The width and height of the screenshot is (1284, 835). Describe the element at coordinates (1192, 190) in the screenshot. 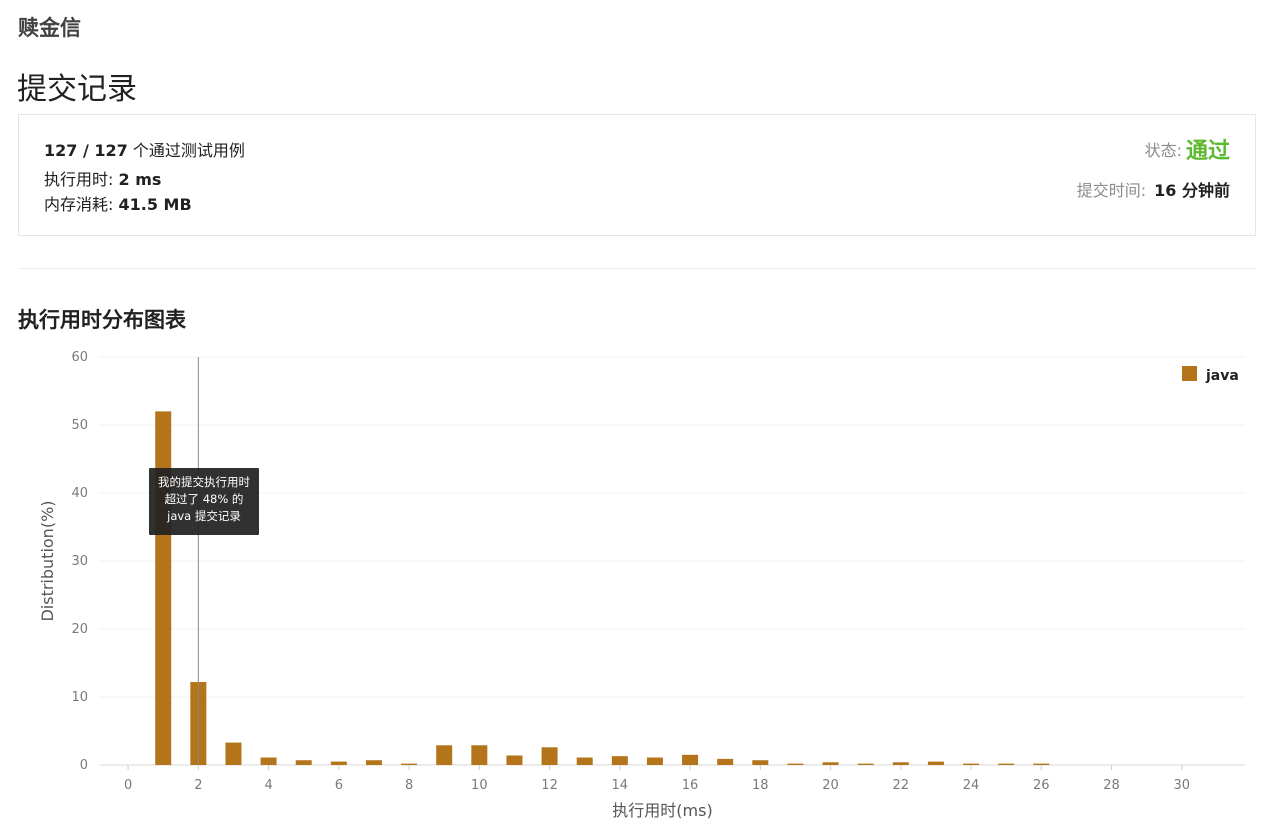

I see `submit-time-value: 16 分钟前` at that location.